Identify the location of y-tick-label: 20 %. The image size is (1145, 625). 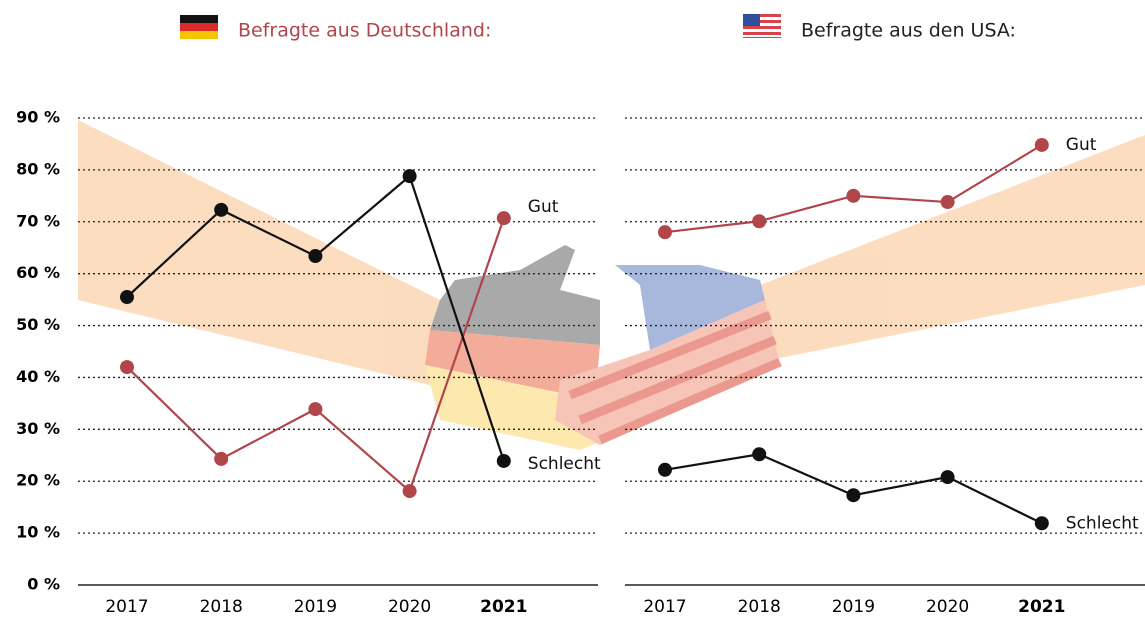
(38, 480).